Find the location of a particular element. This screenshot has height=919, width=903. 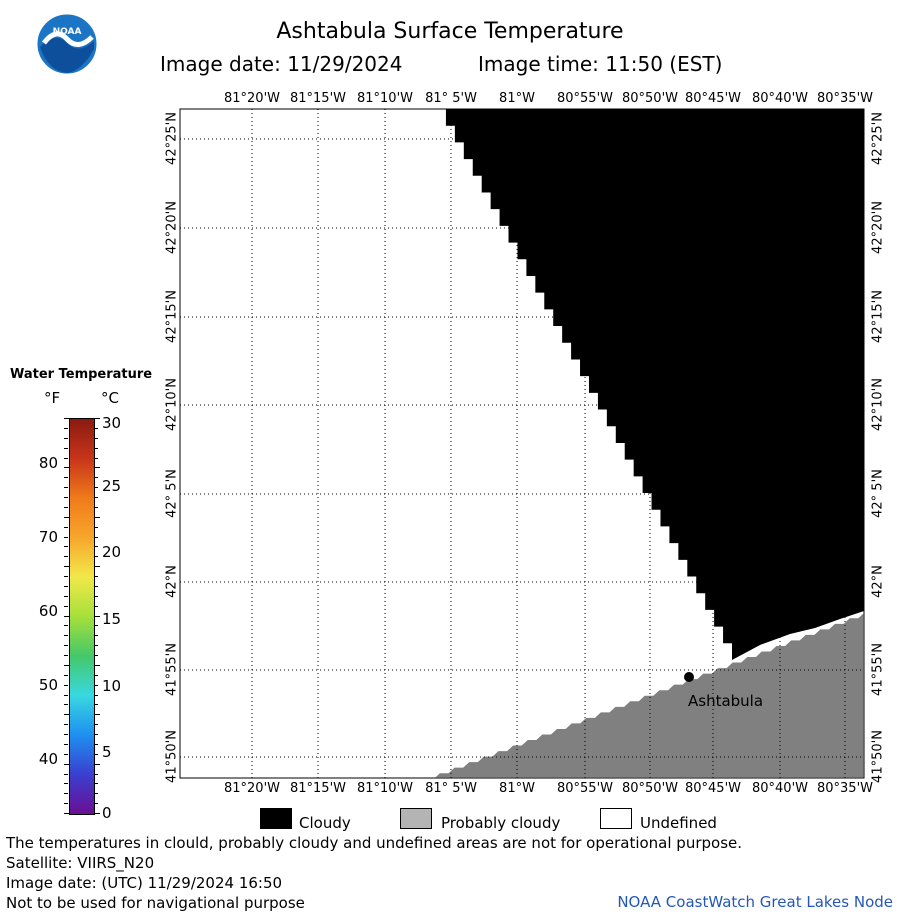

image-time: Image time: 11:50 (EST) is located at coordinates (600, 64).